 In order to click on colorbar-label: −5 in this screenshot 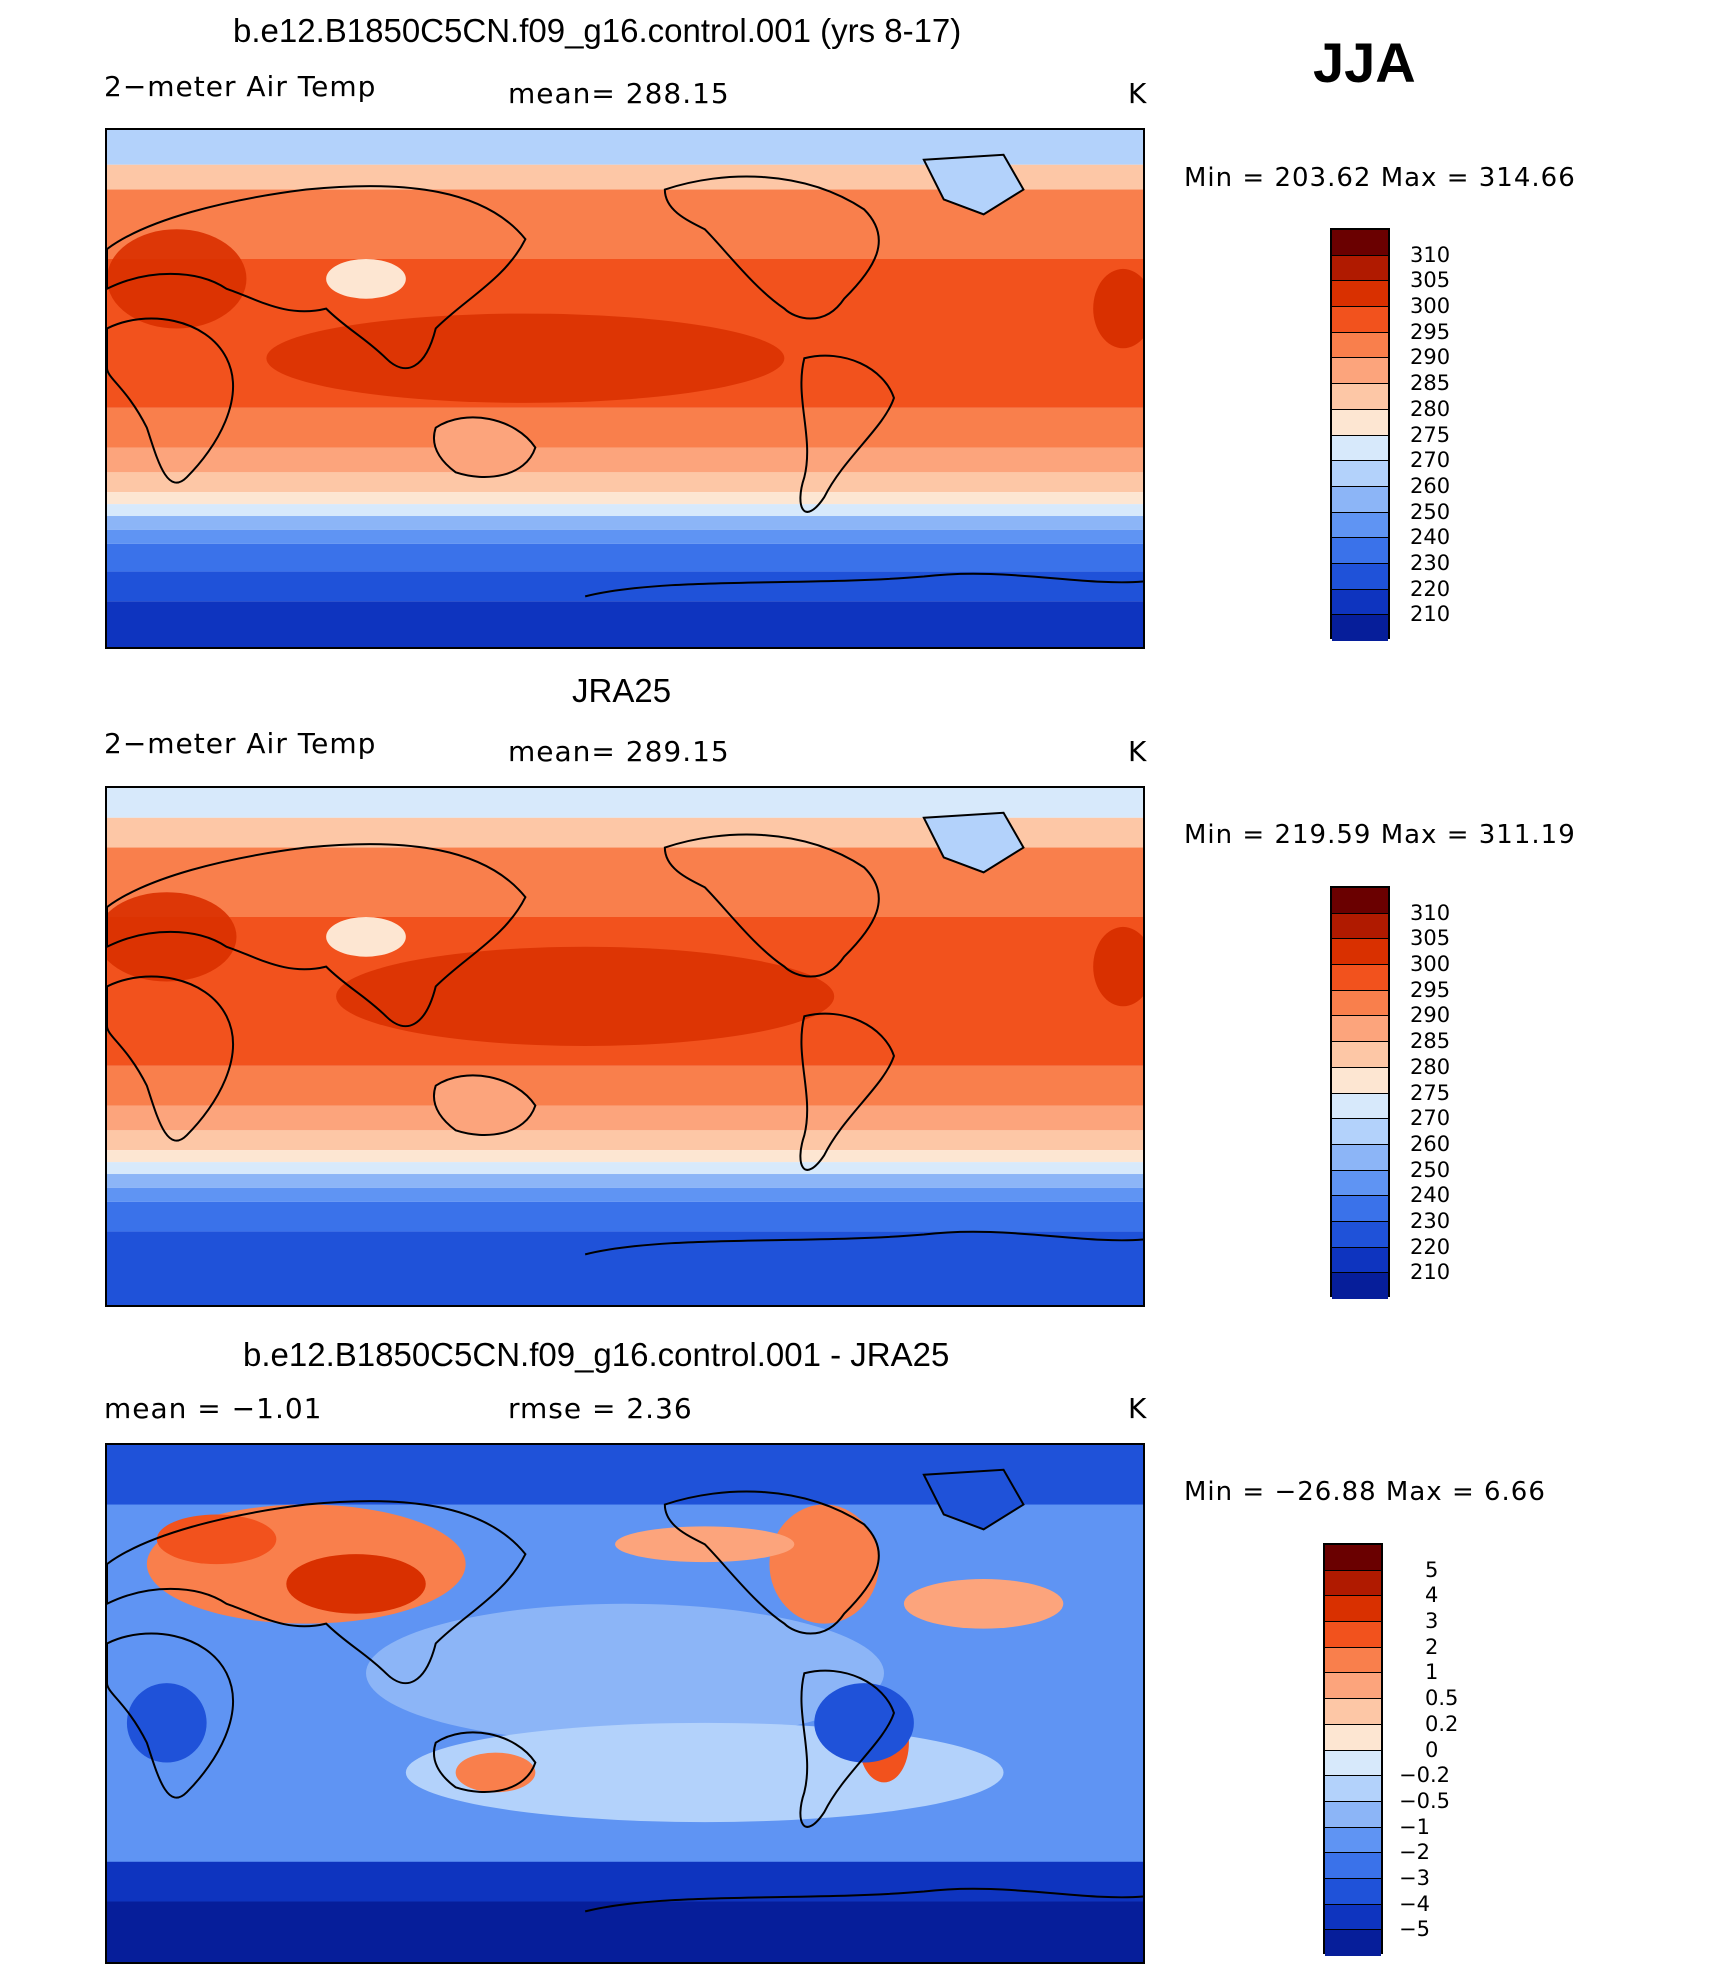, I will do `click(1414, 1929)`.